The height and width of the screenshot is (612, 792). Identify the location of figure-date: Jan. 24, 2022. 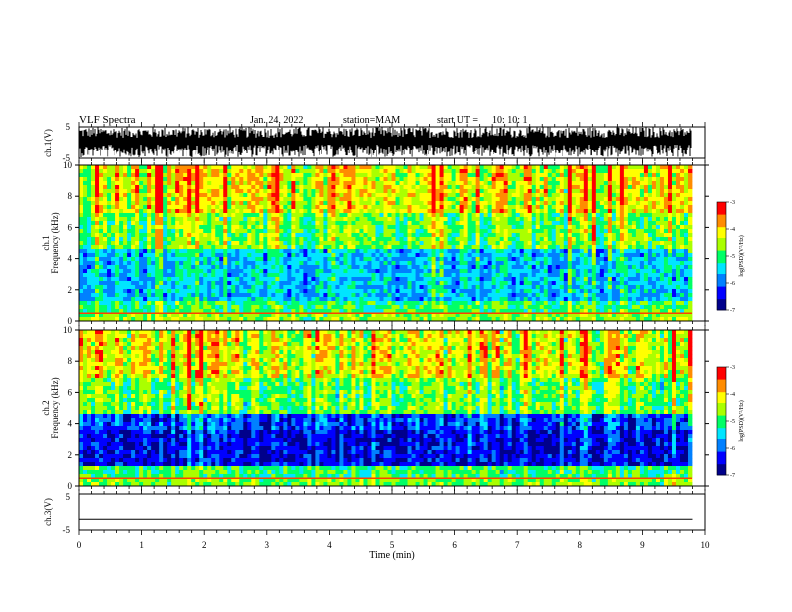
(276, 120).